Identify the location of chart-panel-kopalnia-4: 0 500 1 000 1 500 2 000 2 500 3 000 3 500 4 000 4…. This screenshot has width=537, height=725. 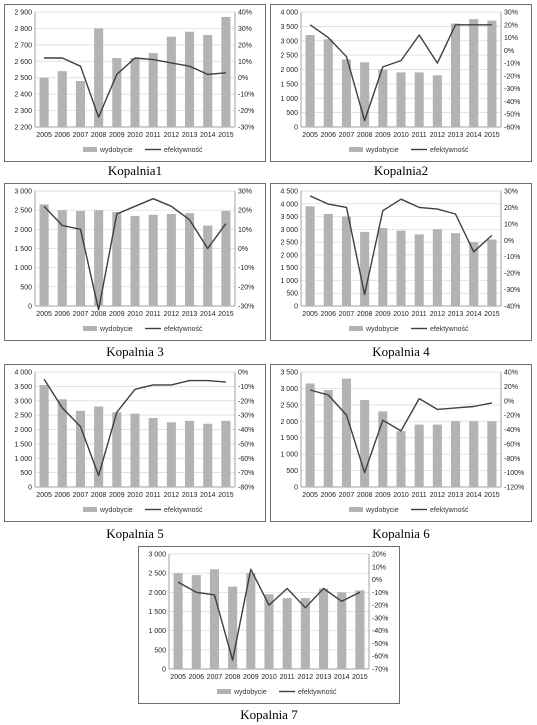
(401, 262).